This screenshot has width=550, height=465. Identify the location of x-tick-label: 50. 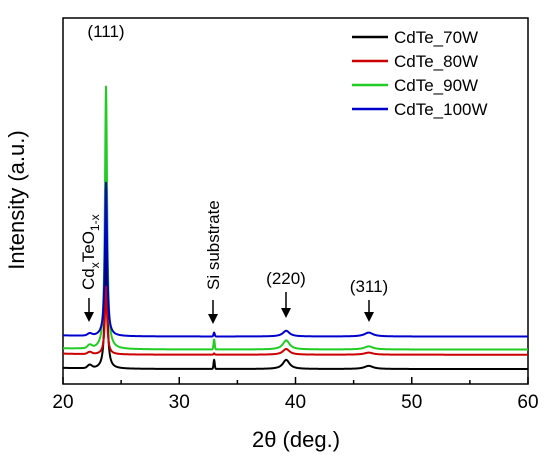
(411, 402).